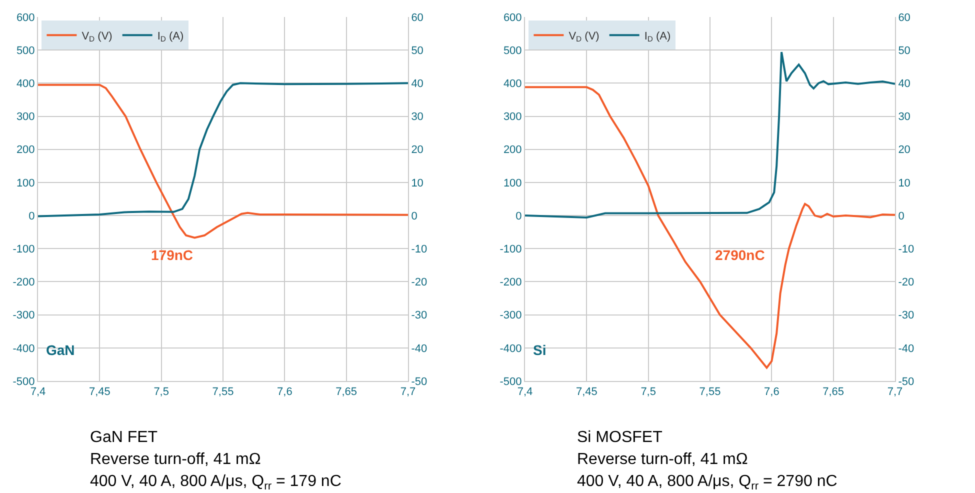 The image size is (975, 493). I want to click on annotation: GaN, so click(60, 350).